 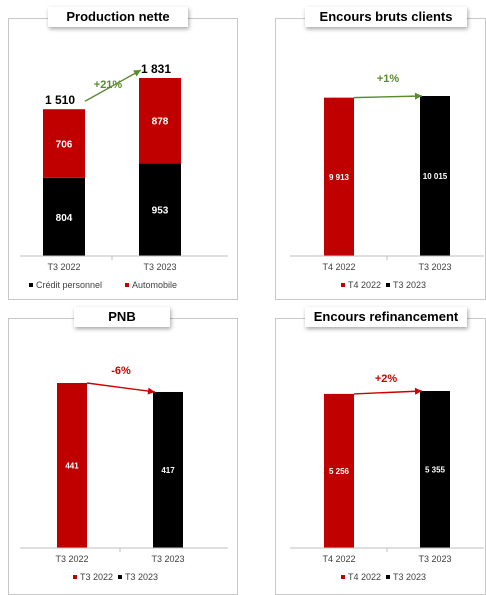 What do you see at coordinates (96, 577) in the screenshot?
I see `legend-label: T3 2022` at bounding box center [96, 577].